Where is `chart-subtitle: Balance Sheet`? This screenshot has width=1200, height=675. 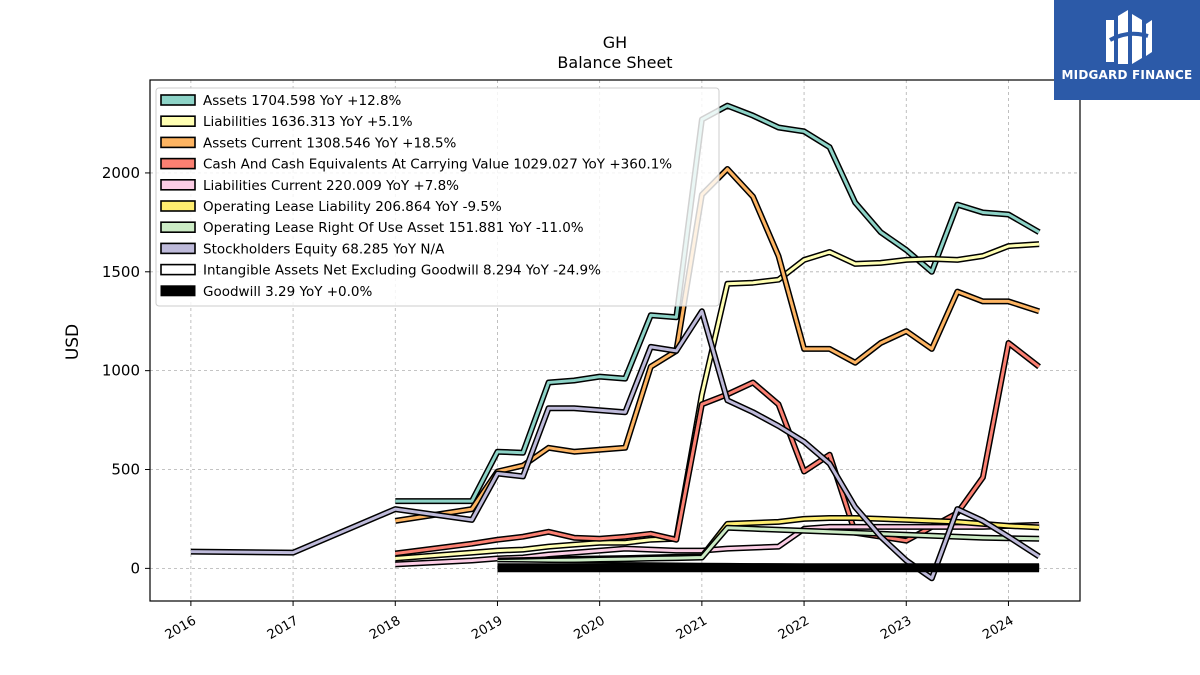
chart-subtitle: Balance Sheet is located at coordinates (614, 62).